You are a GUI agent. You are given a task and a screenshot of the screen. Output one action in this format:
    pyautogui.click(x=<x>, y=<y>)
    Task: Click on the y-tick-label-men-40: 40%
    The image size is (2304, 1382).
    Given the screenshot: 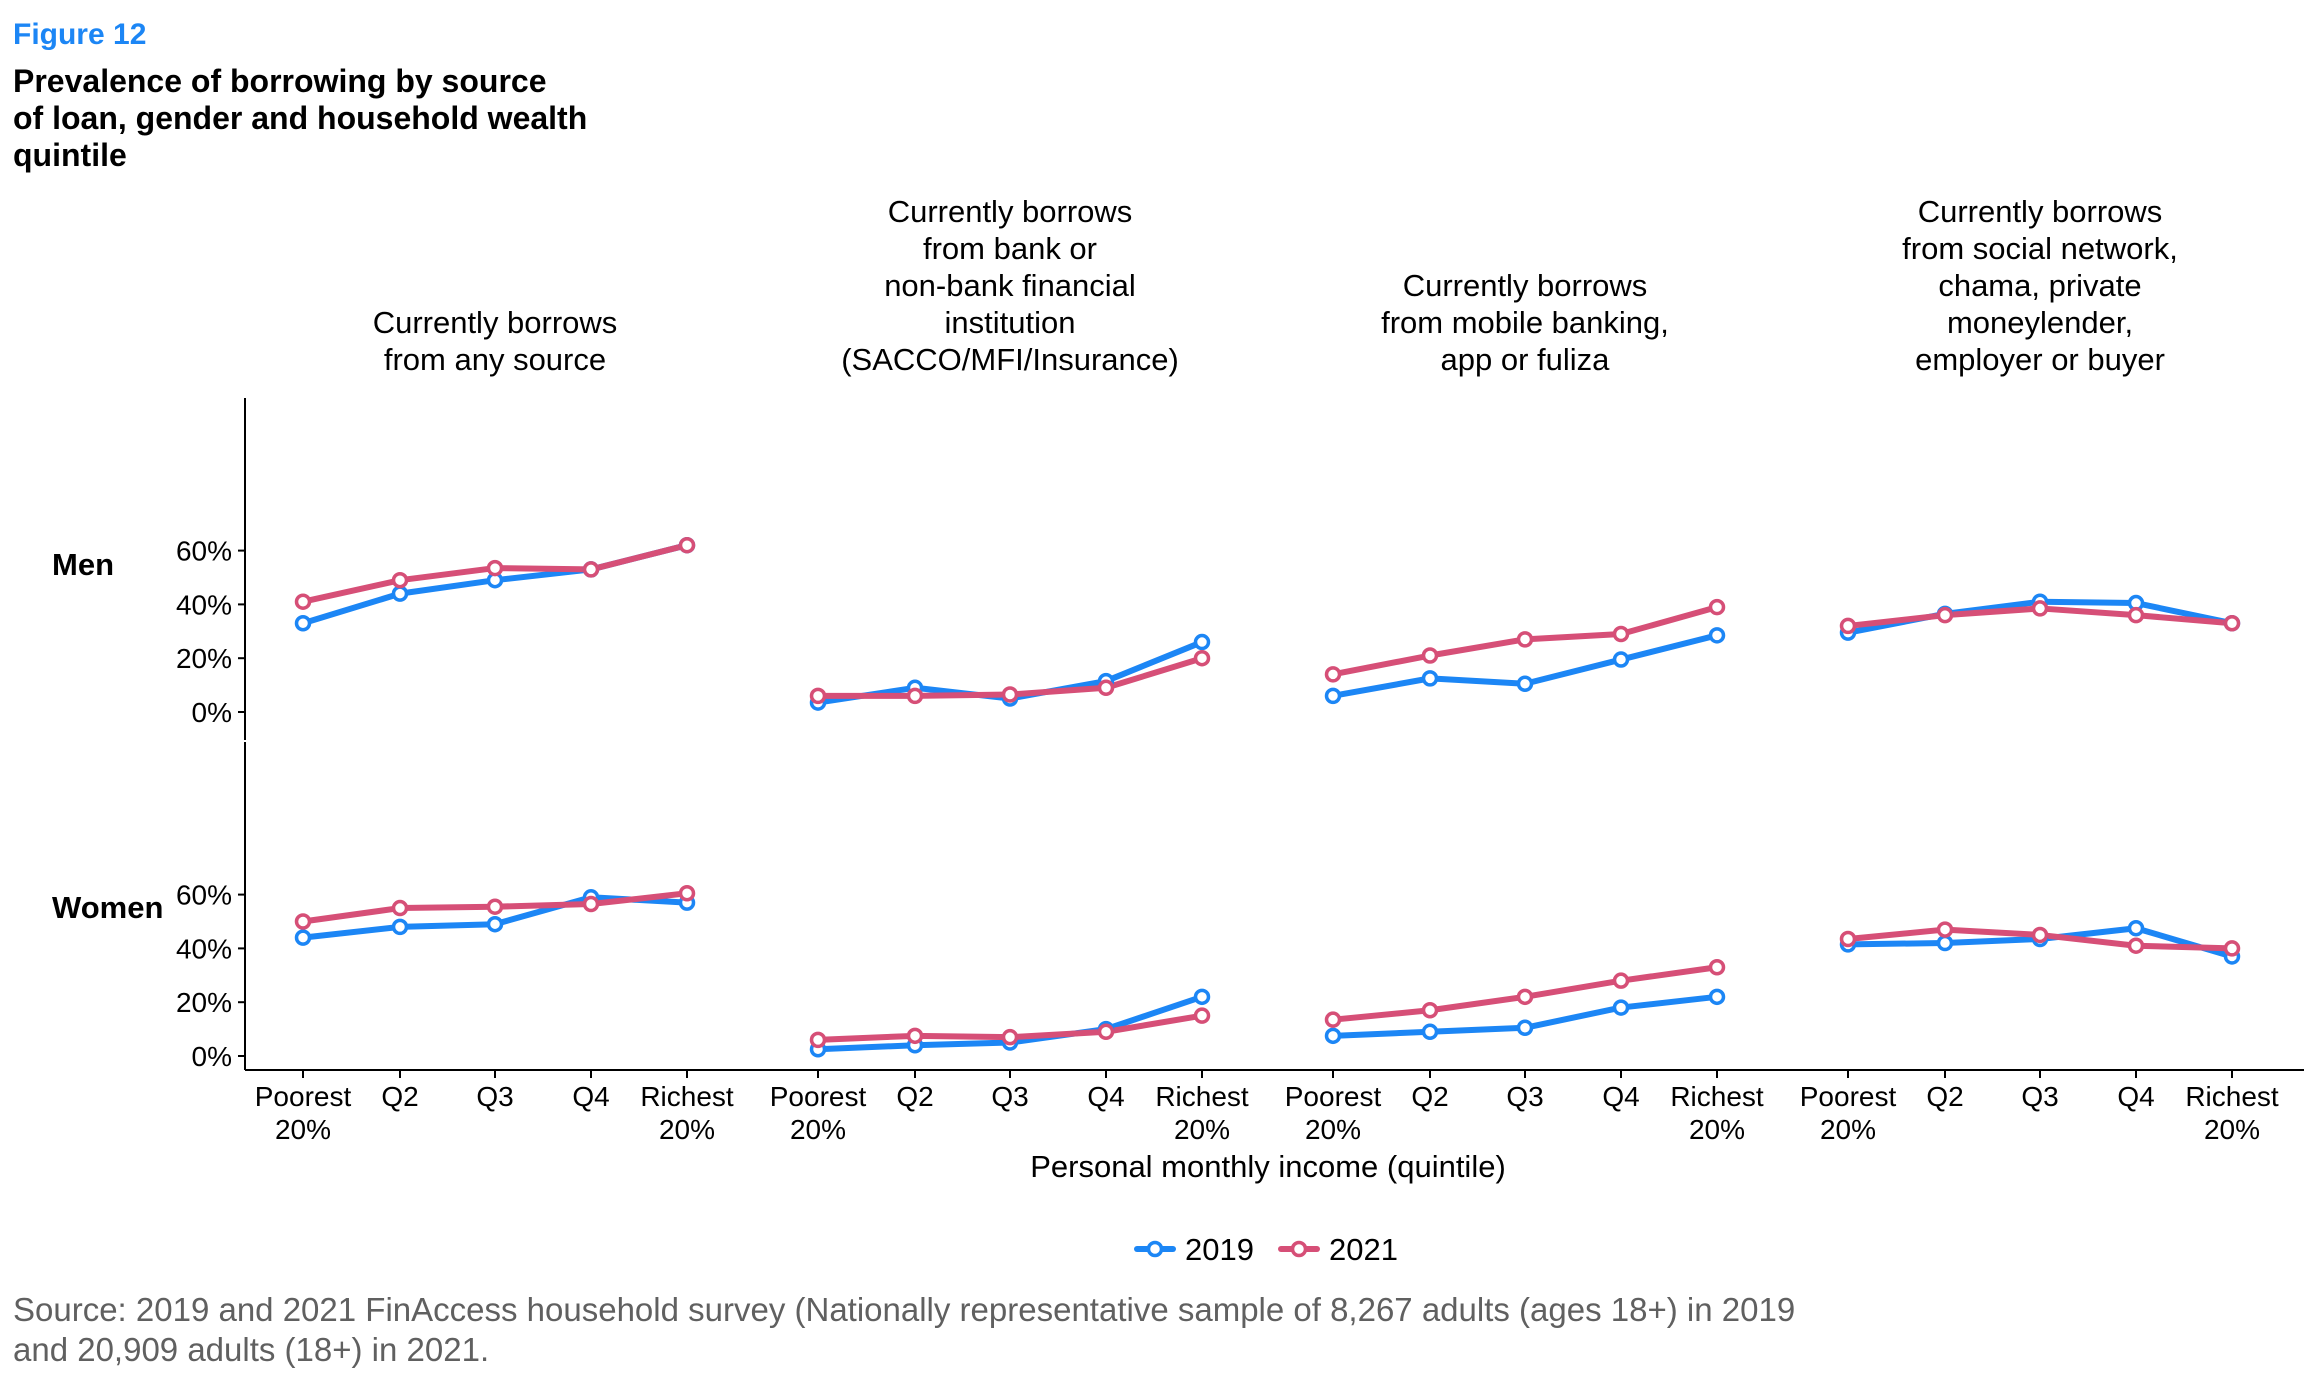 What is the action you would take?
    pyautogui.click(x=204, y=604)
    